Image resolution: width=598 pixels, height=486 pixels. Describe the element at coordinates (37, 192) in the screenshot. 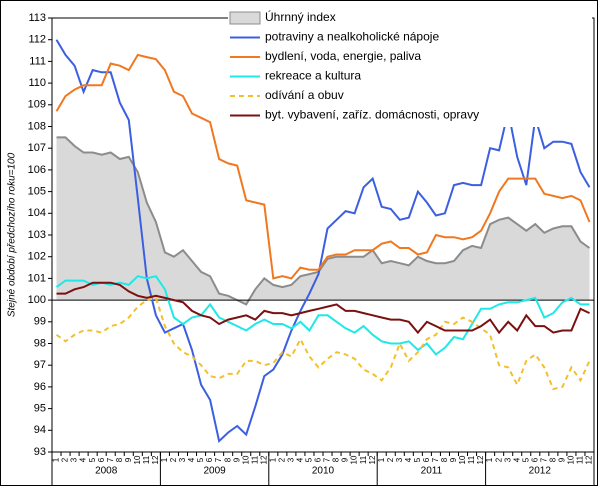

I see `y-tick-label: 105` at that location.